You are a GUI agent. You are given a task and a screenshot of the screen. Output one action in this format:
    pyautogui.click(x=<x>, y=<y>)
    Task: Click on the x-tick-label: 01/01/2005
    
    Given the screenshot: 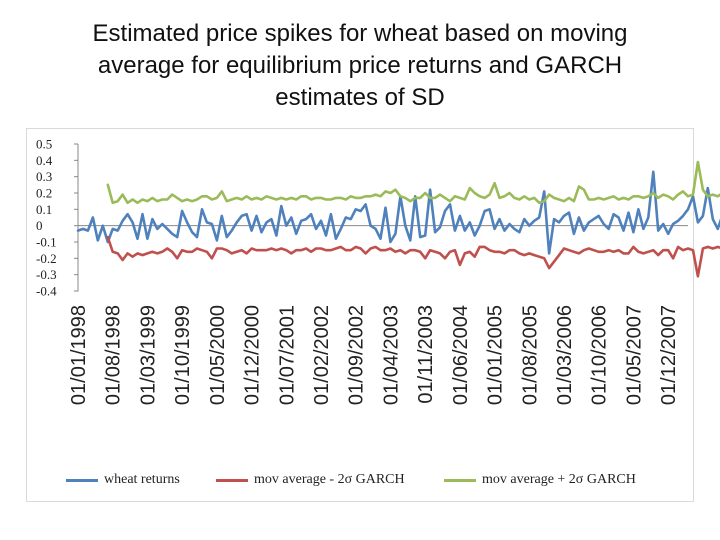 What is the action you would take?
    pyautogui.click(x=496, y=355)
    